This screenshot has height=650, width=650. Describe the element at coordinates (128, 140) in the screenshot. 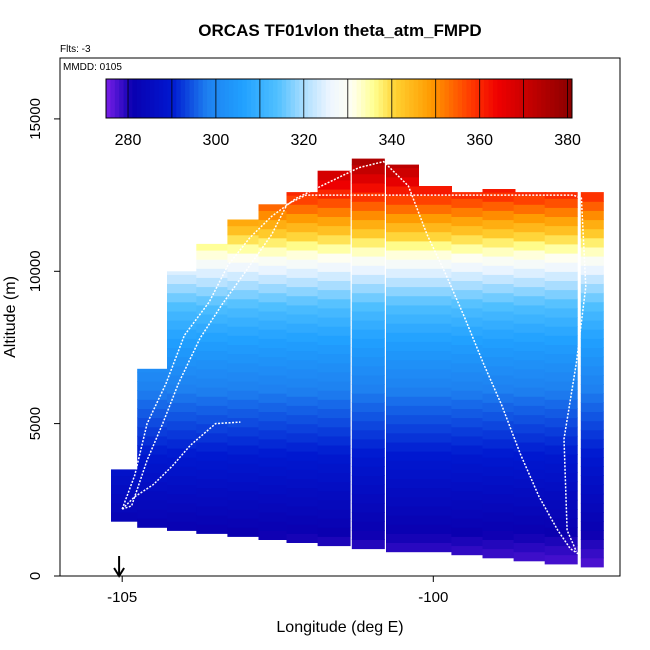

I see `colorbar-tick-label: 280` at that location.